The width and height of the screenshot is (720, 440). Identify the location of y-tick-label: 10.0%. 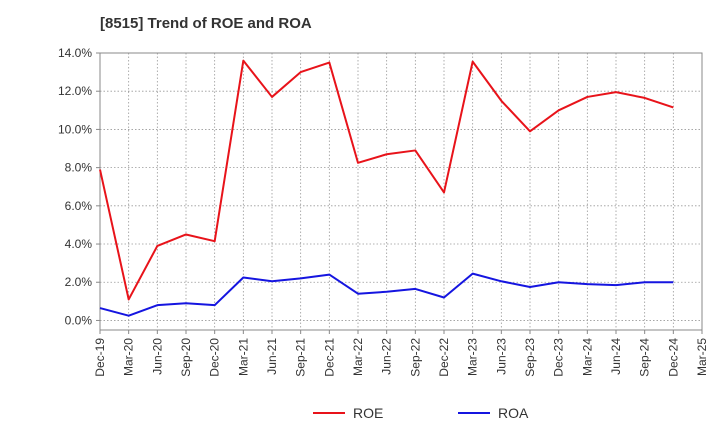
(75, 129).